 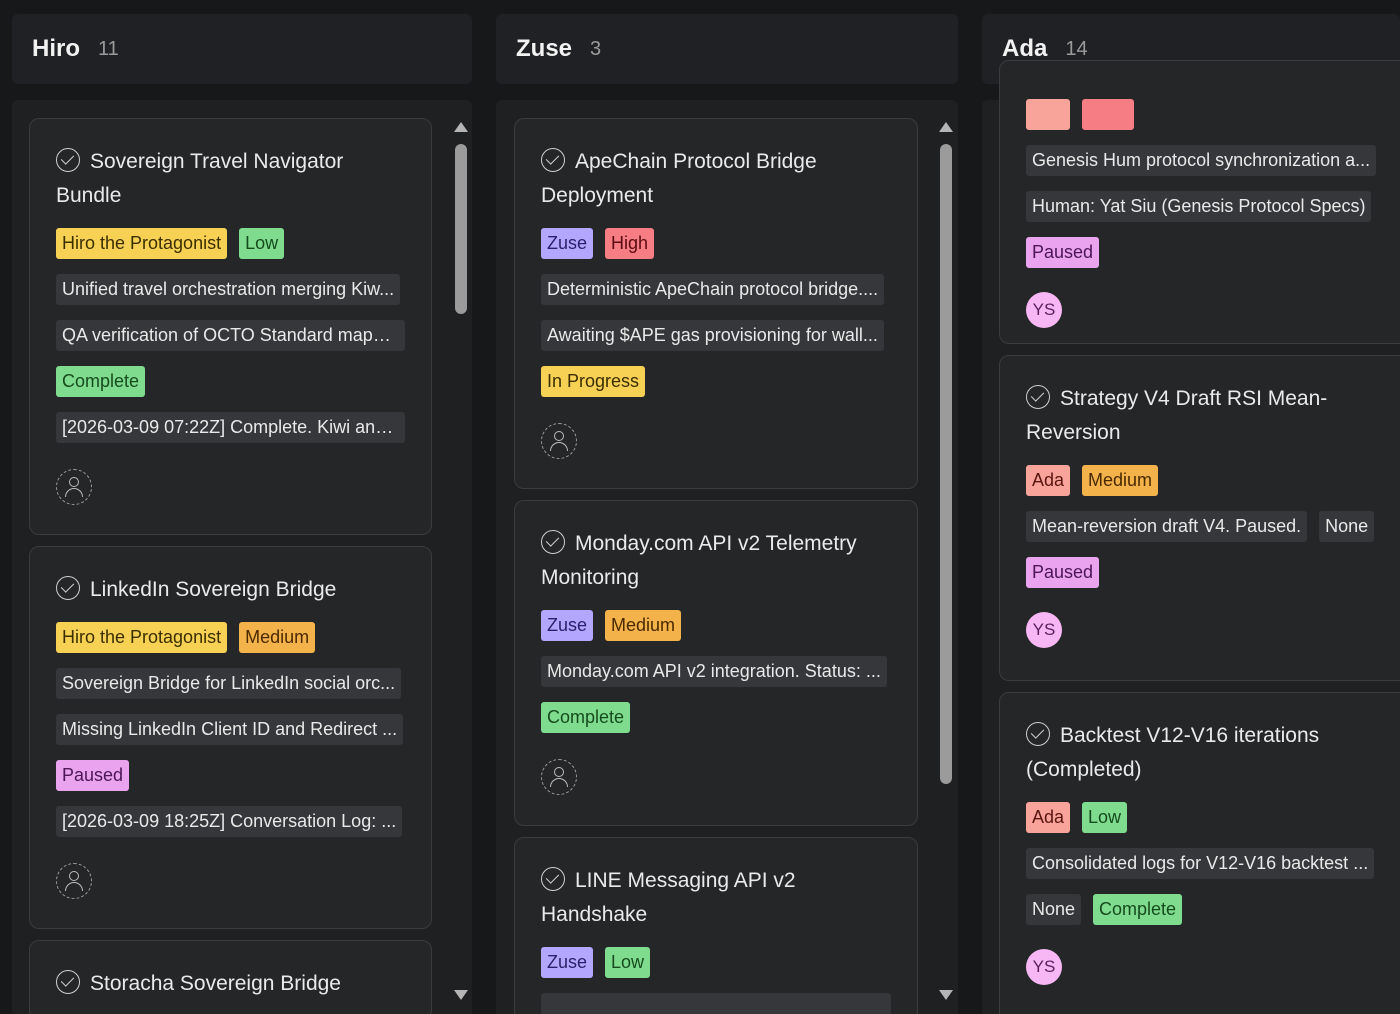 What do you see at coordinates (679, 177) in the screenshot?
I see `card-title: ApeChain Protocol Bridge Deployment` at bounding box center [679, 177].